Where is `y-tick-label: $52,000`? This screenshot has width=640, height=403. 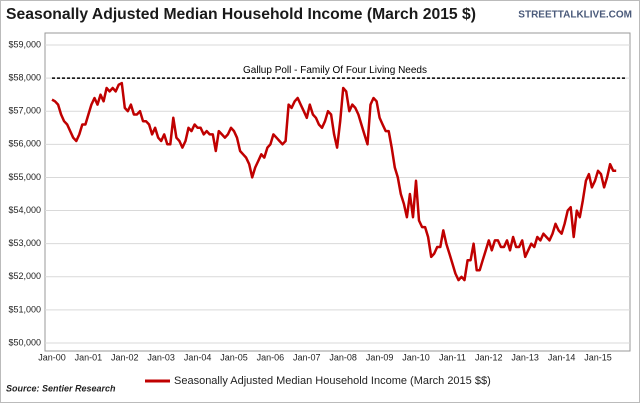
y-tick-label: $52,000 is located at coordinates (24, 276).